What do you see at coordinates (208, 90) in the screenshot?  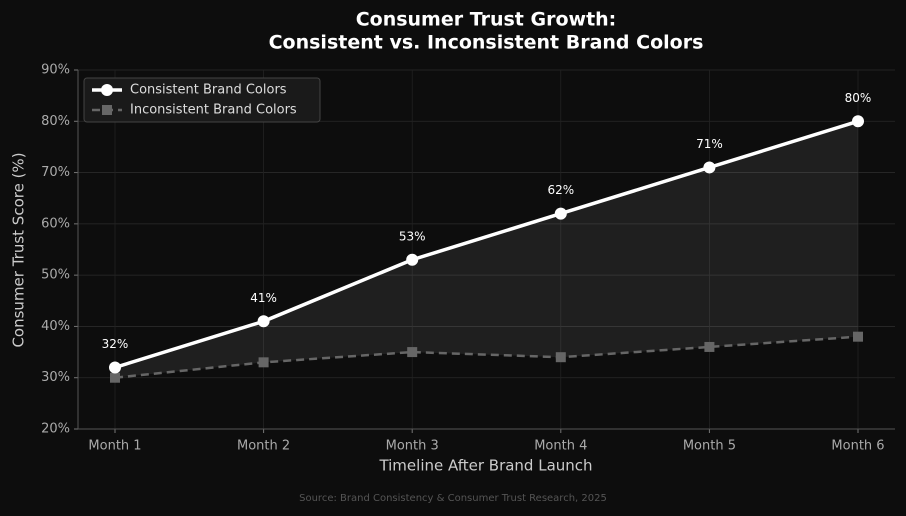 I see `legend-label: Consistent Brand Colors` at bounding box center [208, 90].